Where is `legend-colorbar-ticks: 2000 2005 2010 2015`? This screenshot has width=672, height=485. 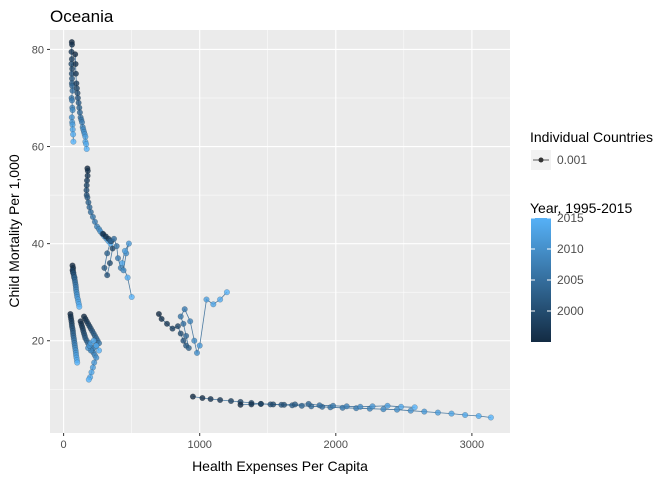 legend-colorbar-ticks: 2000 2005 2010 2015 is located at coordinates (557, 264).